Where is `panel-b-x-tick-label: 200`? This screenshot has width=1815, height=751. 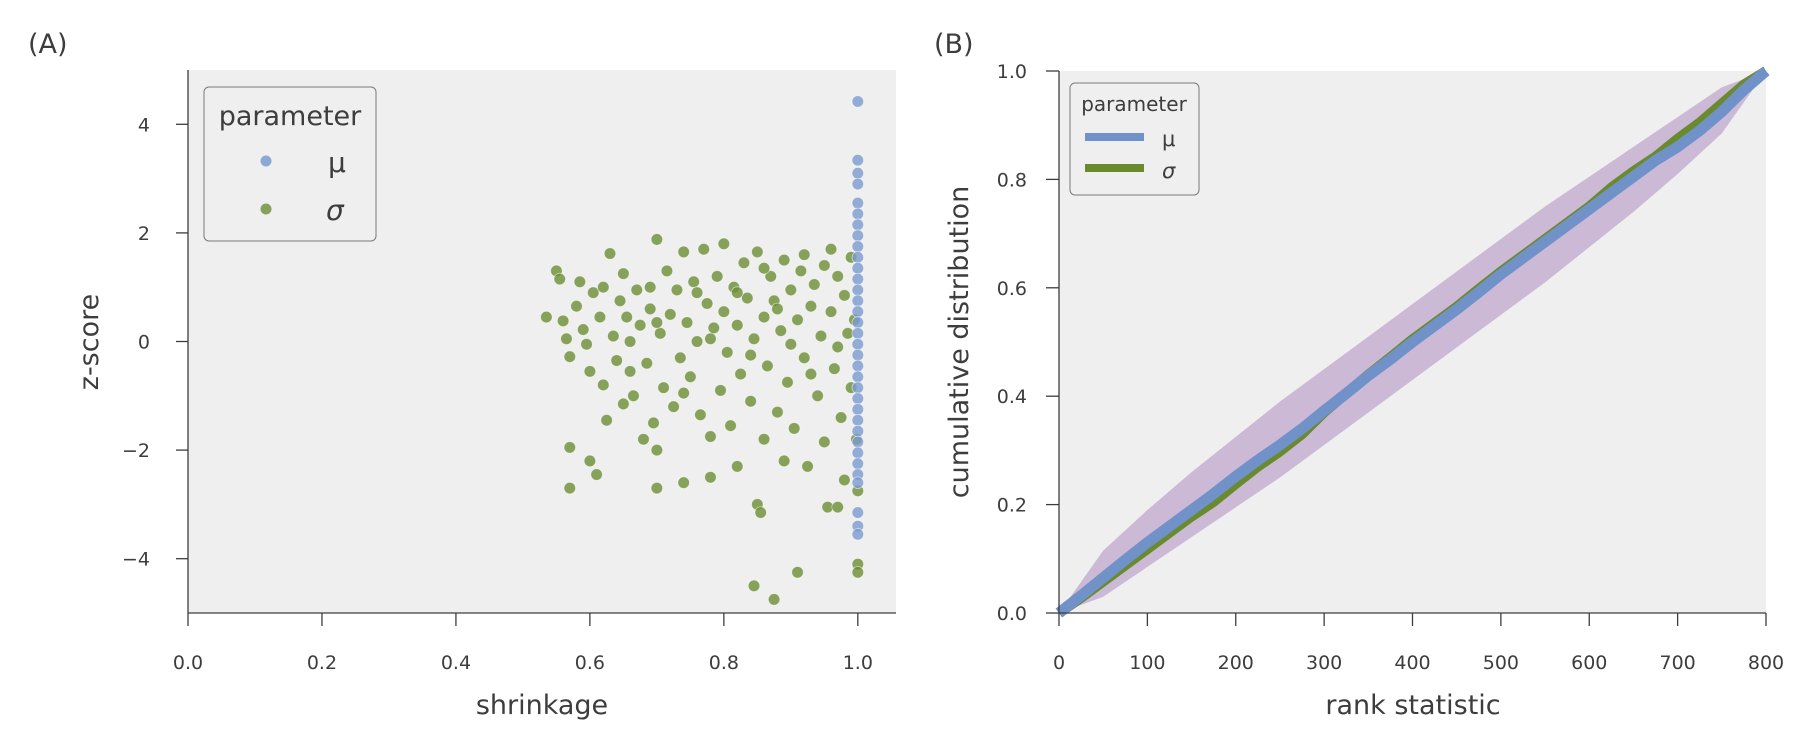
panel-b-x-tick-label: 200 is located at coordinates (1236, 663).